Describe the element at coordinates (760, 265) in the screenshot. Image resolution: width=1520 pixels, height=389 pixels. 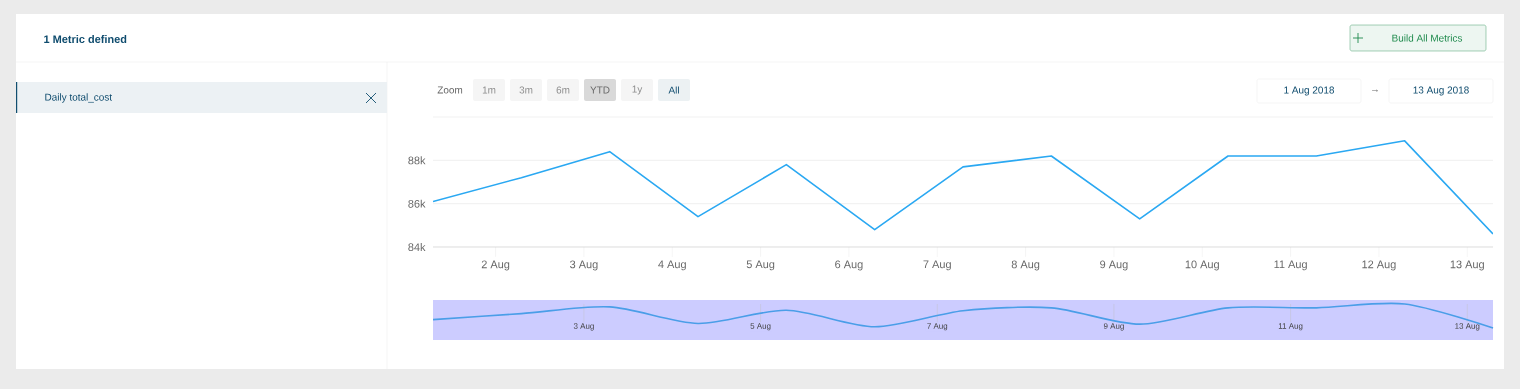
I see `x-tick-label: 5 Aug` at that location.